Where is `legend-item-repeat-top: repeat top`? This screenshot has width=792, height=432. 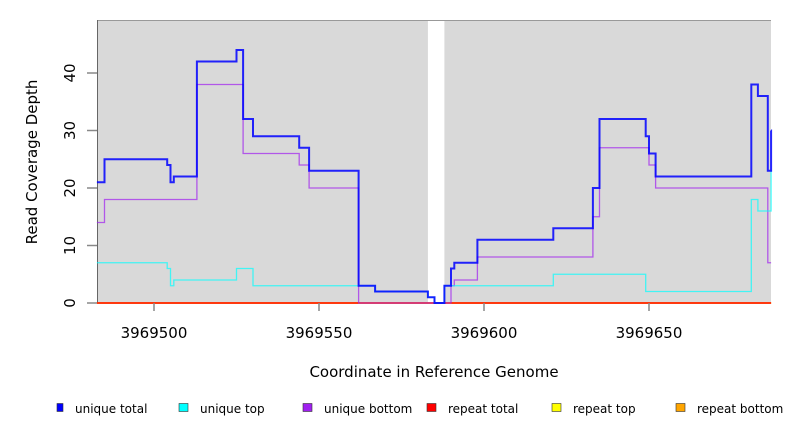 legend-item-repeat-top: repeat top is located at coordinates (593, 409).